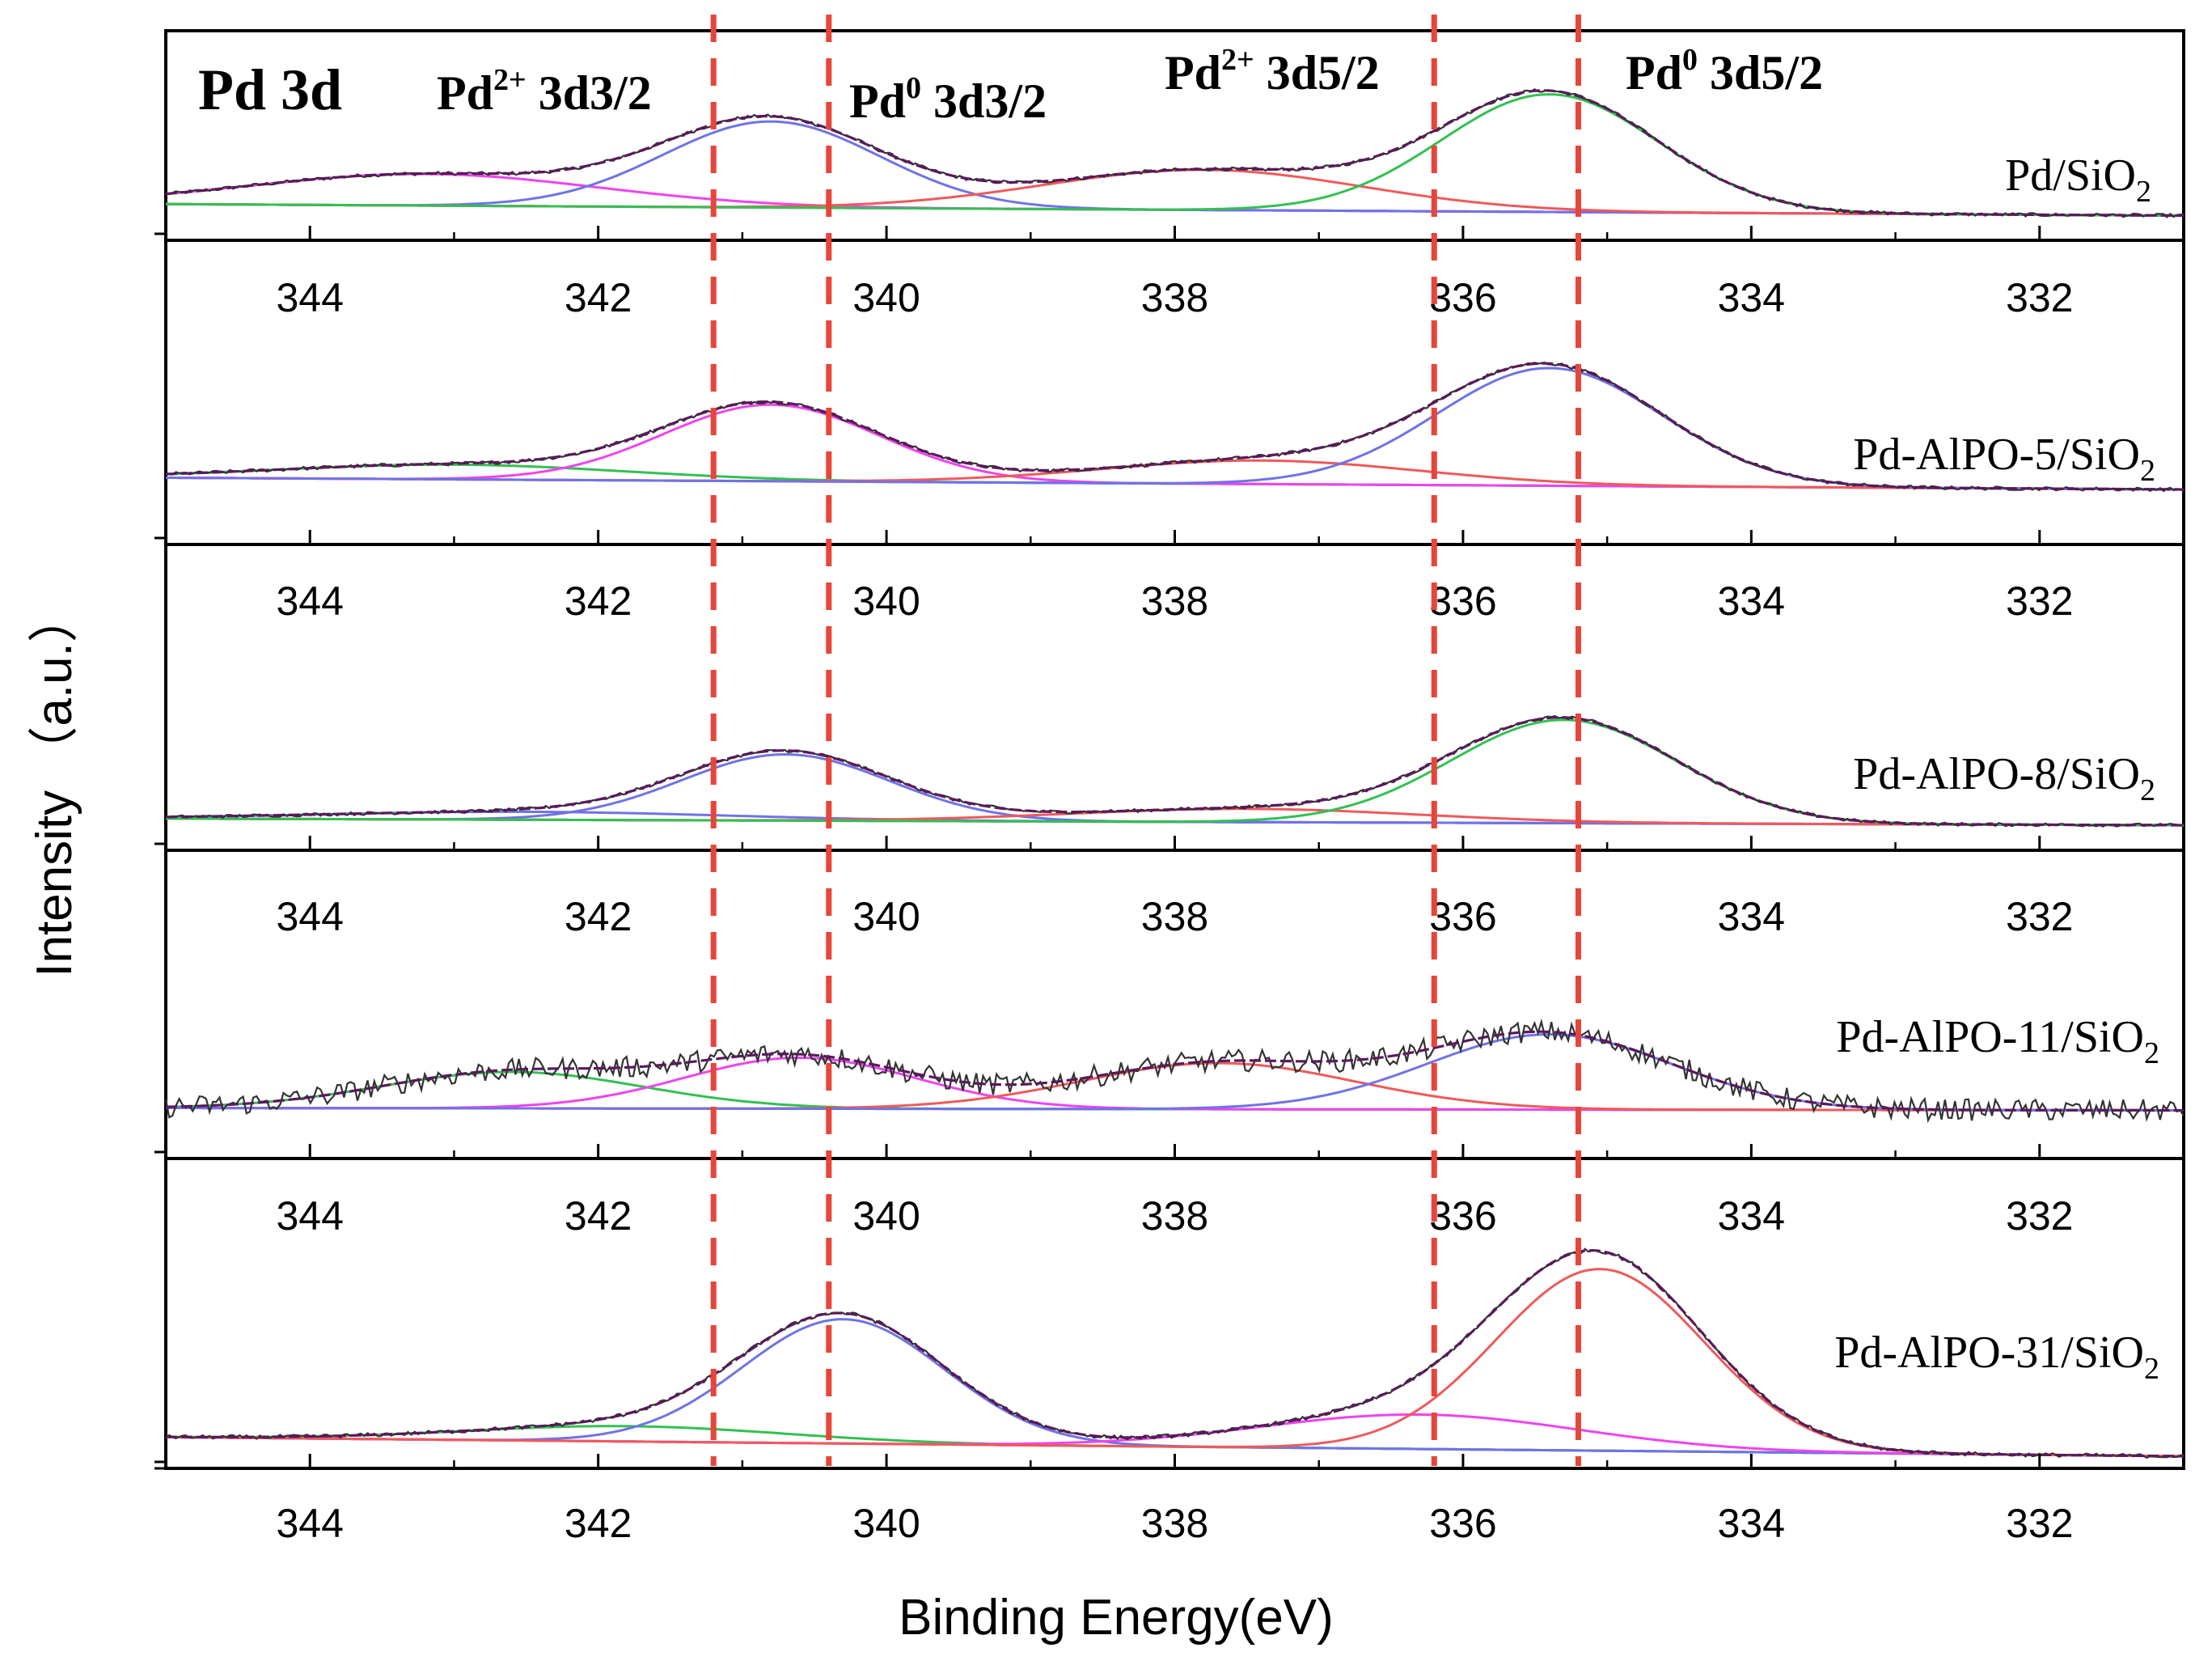 Image resolution: width=2212 pixels, height=1669 pixels. I want to click on sample-label-pd-alpo-11-sio2: Pd-AlPO-11/SiO2, so click(1998, 1041).